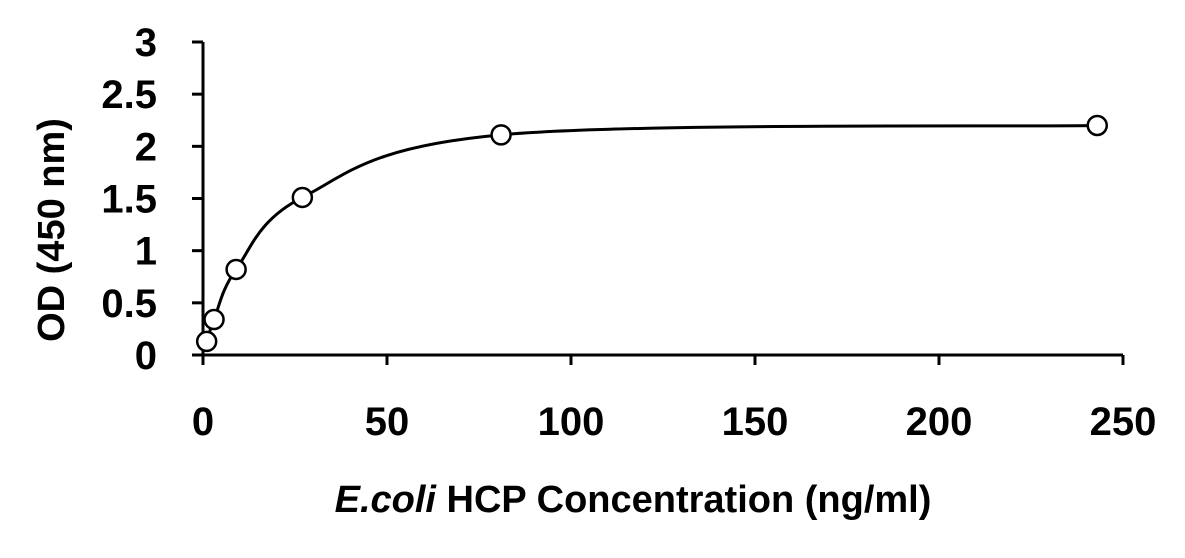 This screenshot has width=1185, height=558. Describe the element at coordinates (146, 252) in the screenshot. I see `y-tick-label: 1` at that location.